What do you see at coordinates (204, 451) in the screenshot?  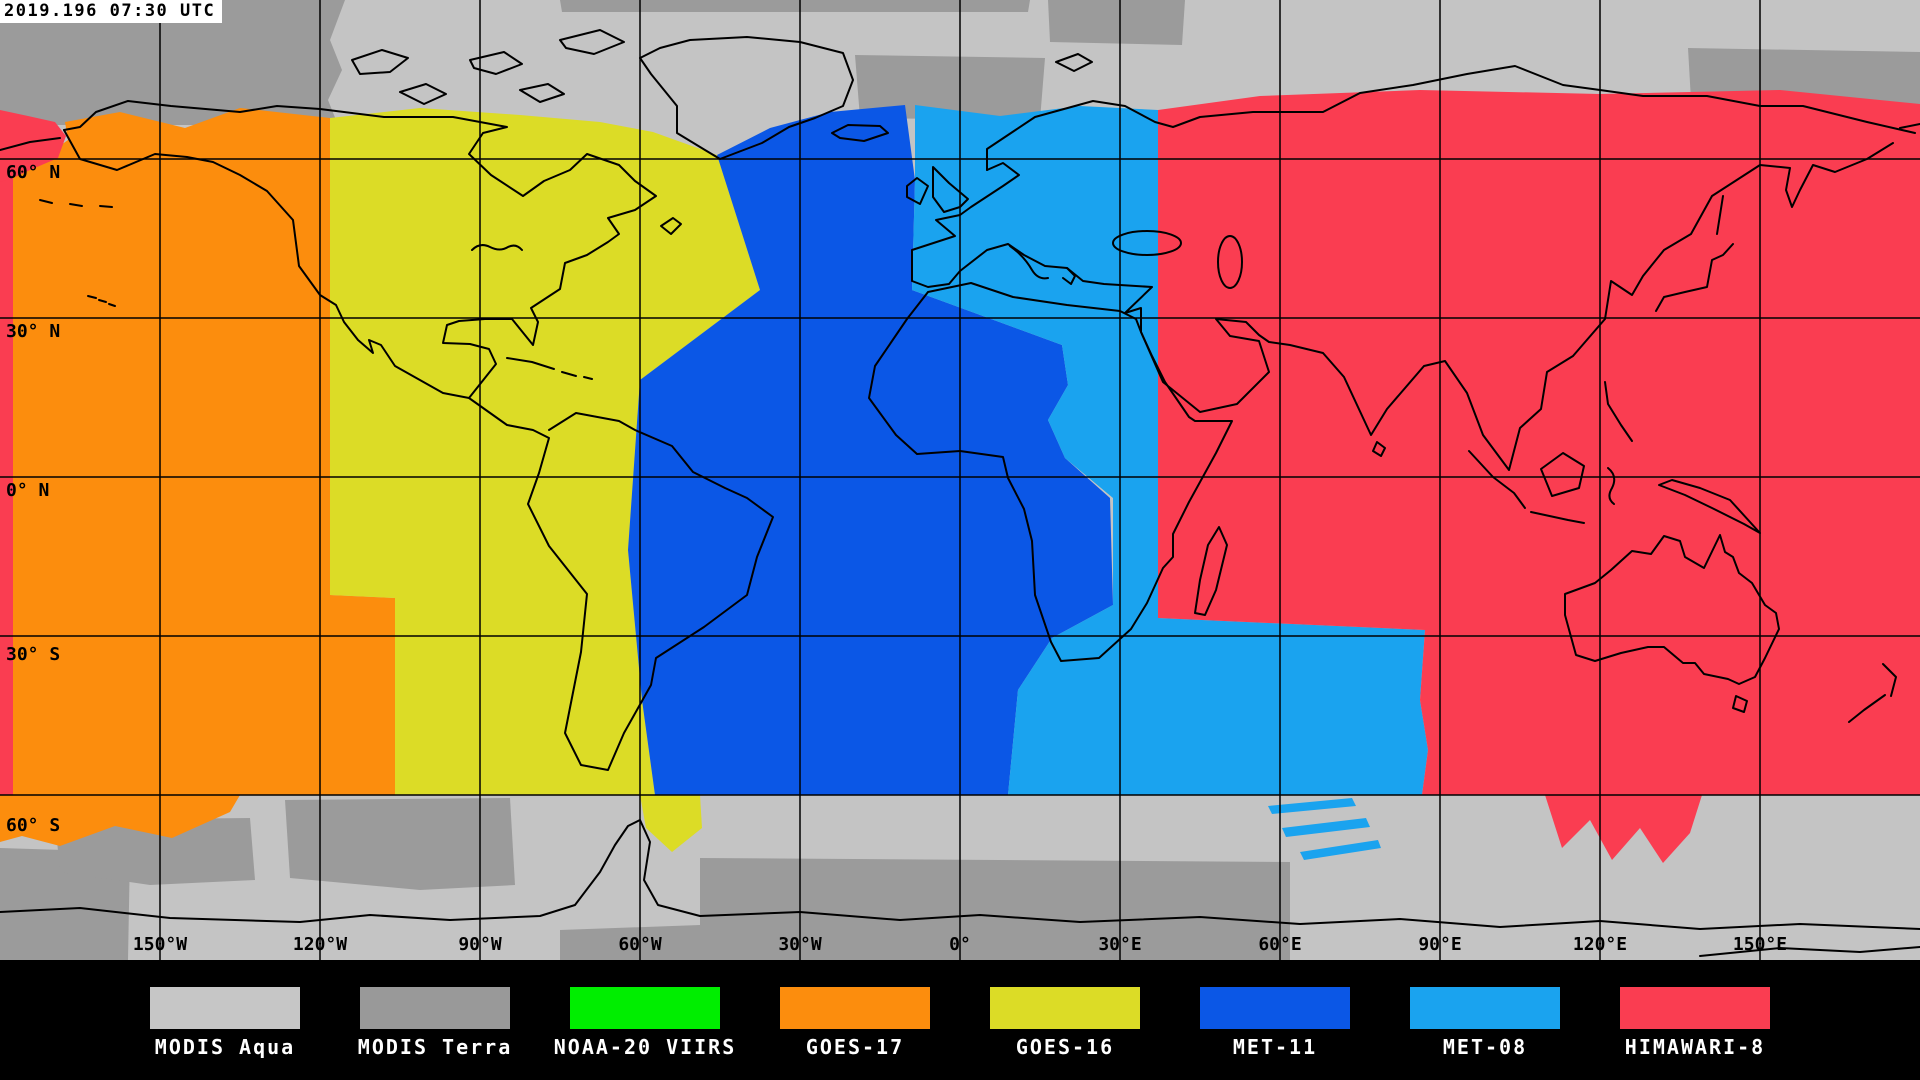 I see `goes-17-coverage` at bounding box center [204, 451].